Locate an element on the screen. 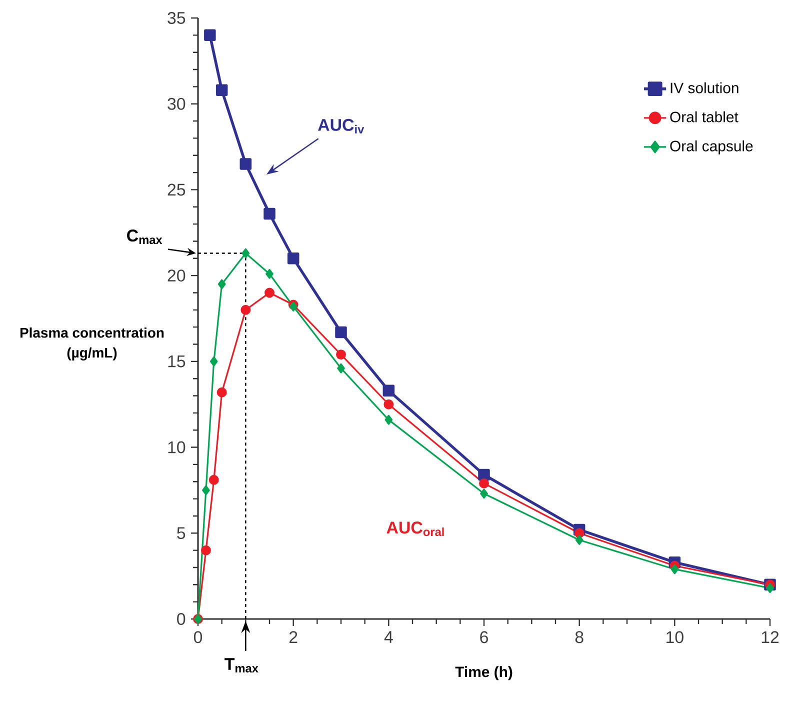 Image resolution: width=804 pixels, height=704 pixels. y-tick-label: 30 is located at coordinates (177, 104).